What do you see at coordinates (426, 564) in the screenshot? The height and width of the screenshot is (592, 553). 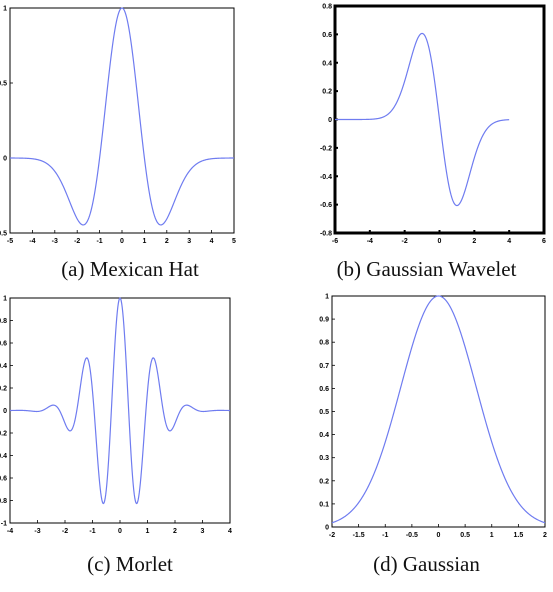 I see `caption-gaussian: (d) Gaussian` at bounding box center [426, 564].